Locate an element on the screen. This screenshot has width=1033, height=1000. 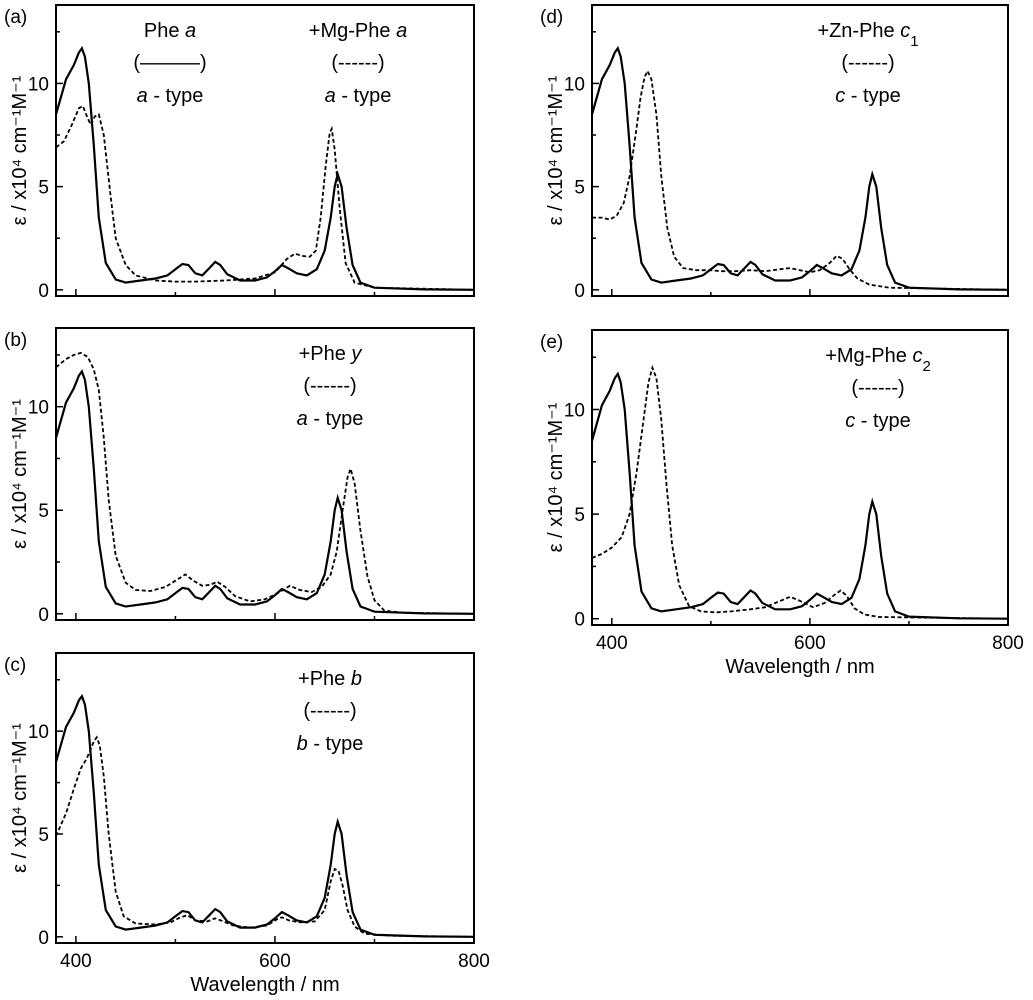
legend-entry: Phe a (———) a - type is located at coordinates (169, 63).